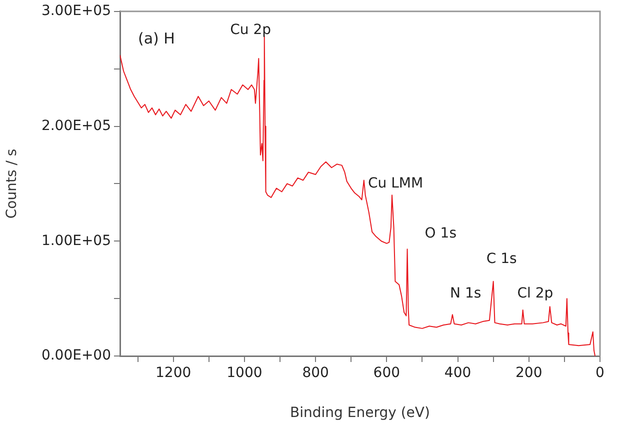 Image resolution: width=622 pixels, height=426 pixels. Describe the element at coordinates (244, 373) in the screenshot. I see `x-tick-label: 1000` at that location.